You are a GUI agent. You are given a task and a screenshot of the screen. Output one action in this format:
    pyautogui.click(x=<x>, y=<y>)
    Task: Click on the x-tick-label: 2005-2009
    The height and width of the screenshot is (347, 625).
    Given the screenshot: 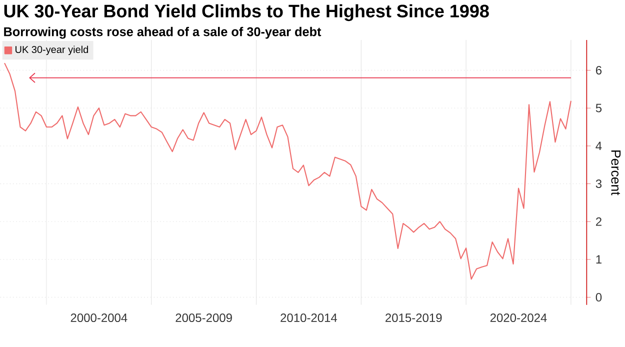 What is the action you would take?
    pyautogui.click(x=204, y=318)
    